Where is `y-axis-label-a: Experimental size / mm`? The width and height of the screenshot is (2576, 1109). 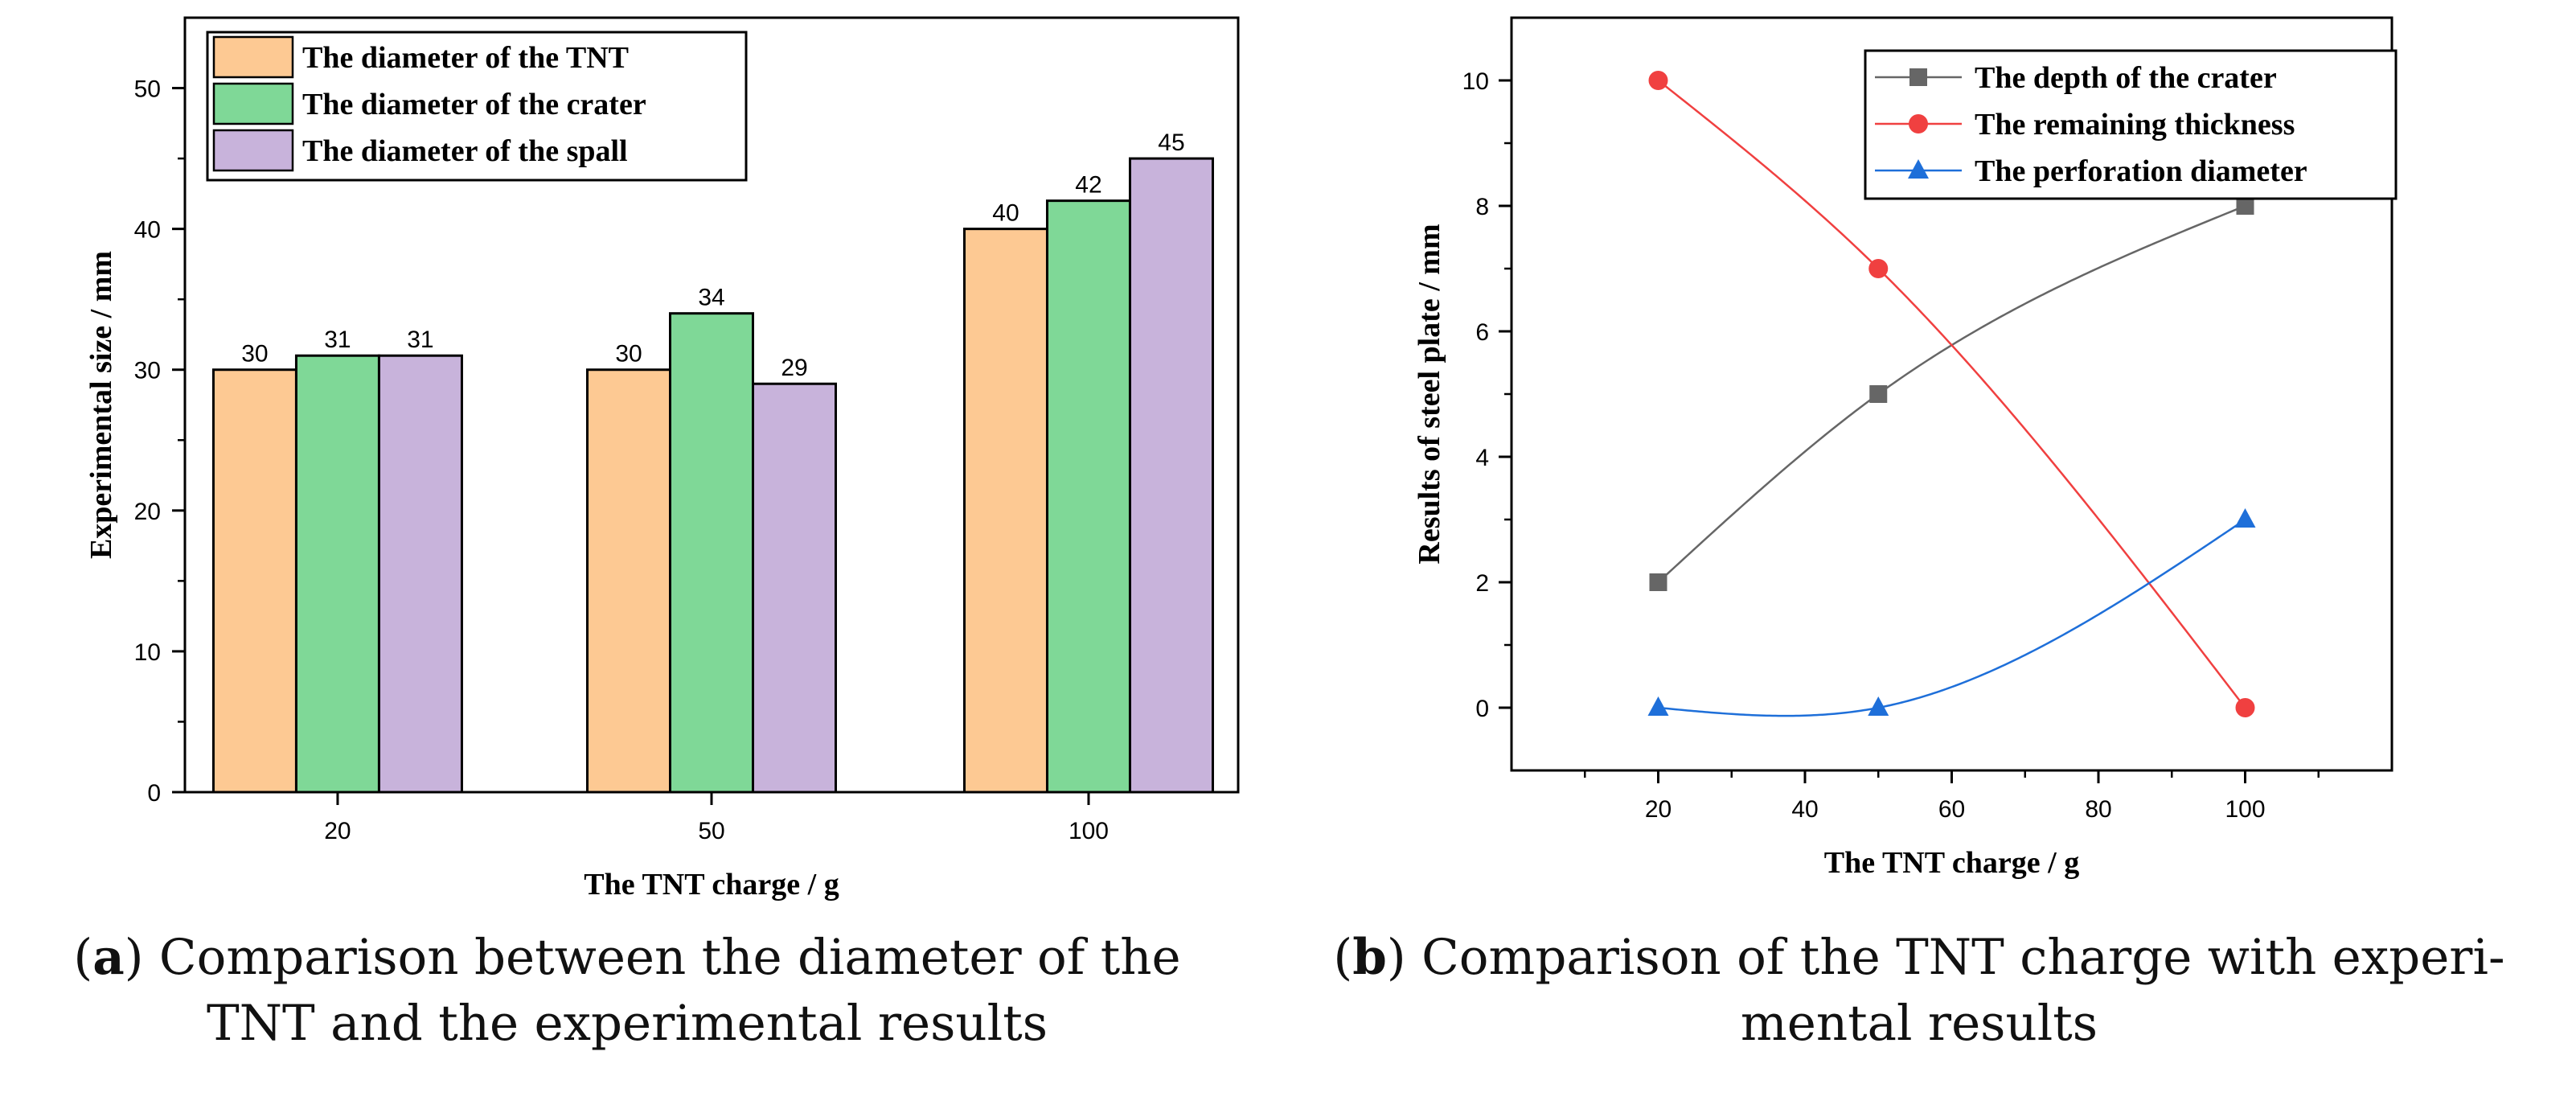 y-axis-label-a: Experimental size / mm is located at coordinates (101, 405).